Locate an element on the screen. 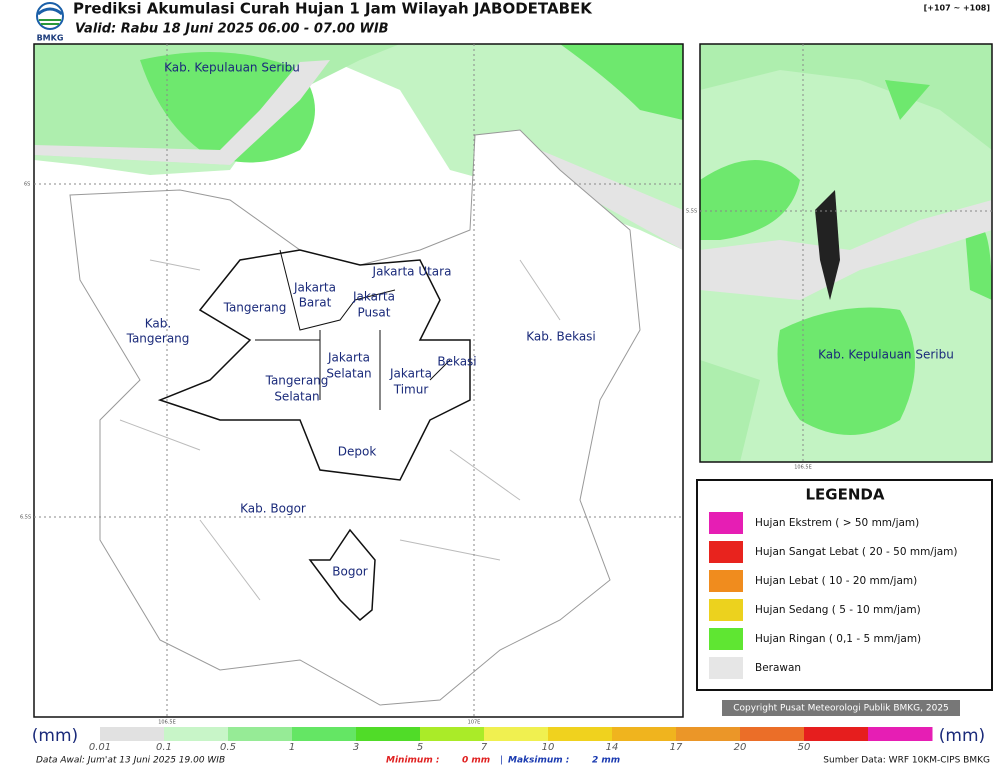 This screenshot has height=769, width=1000. colorbar-tick: 20 is located at coordinates (740, 747).